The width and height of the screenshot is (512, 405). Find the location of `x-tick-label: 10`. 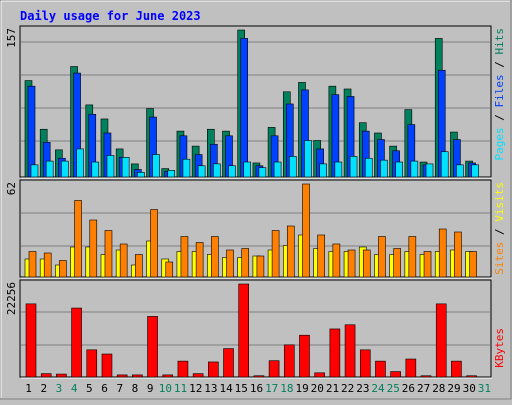

x-tick-label: 10 is located at coordinates (165, 388).